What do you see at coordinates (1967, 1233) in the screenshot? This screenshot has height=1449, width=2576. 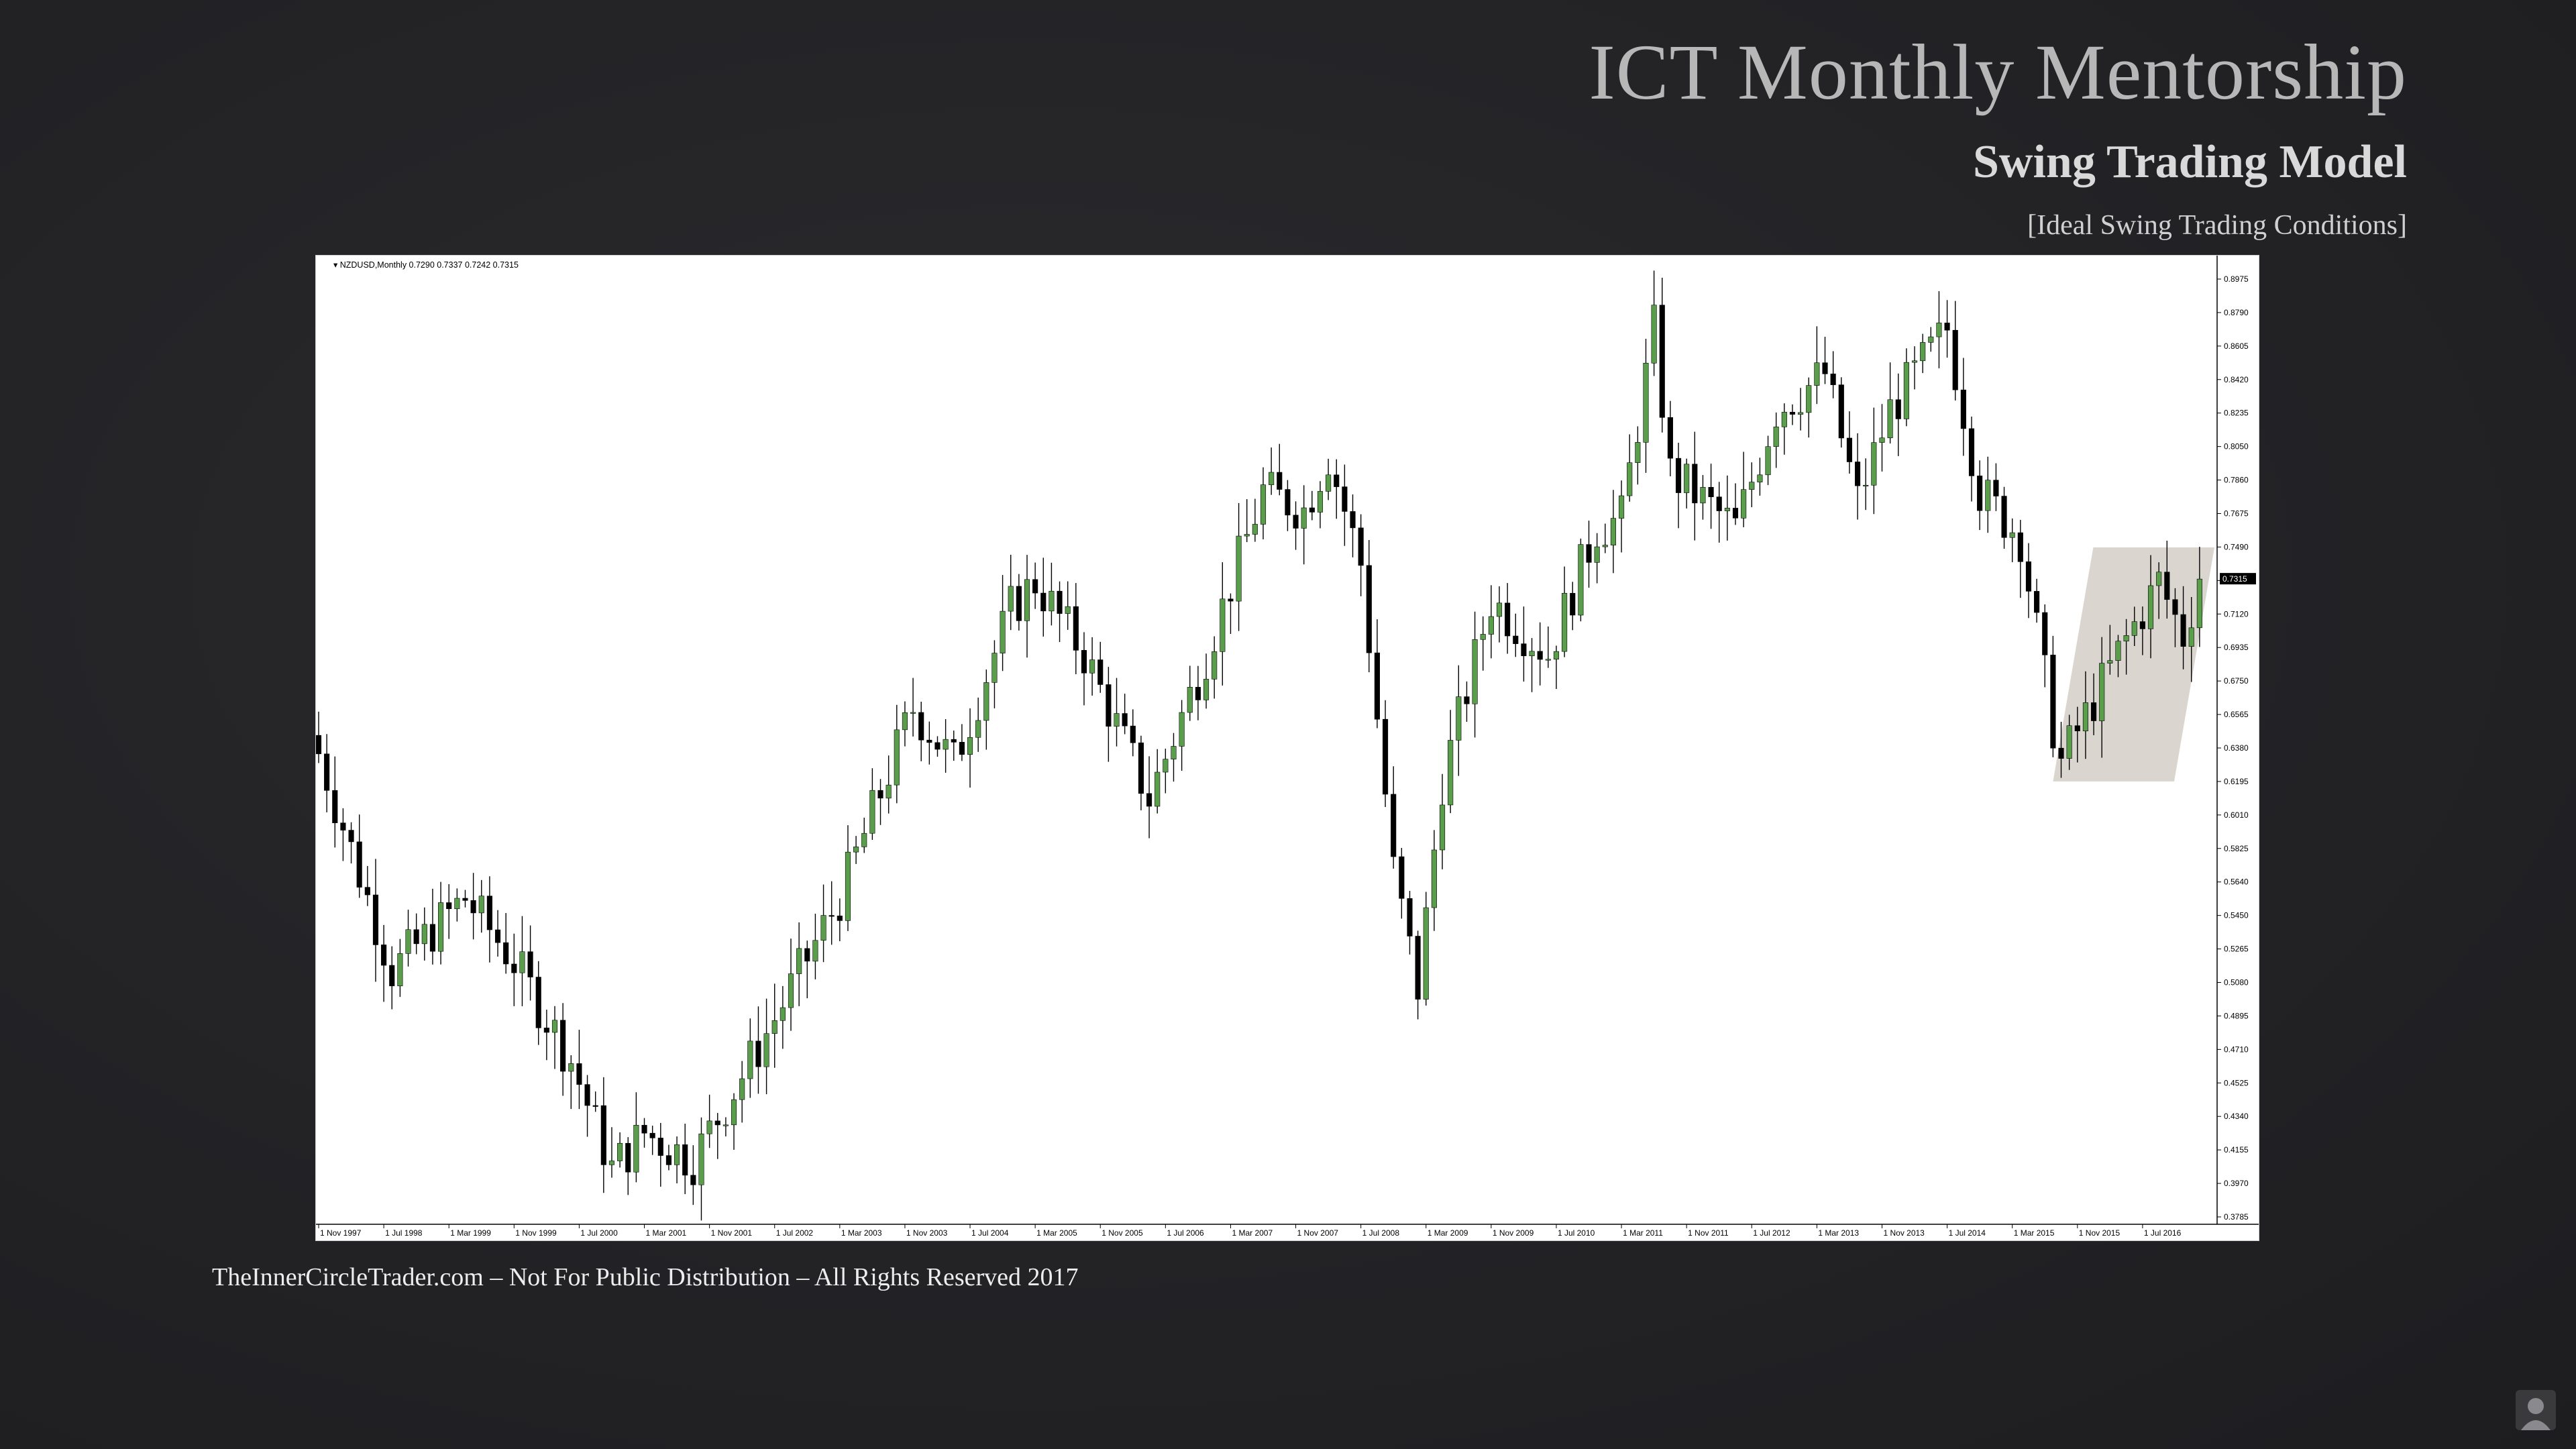 I see `x-tick-label: 1 Jul 2014` at bounding box center [1967, 1233].